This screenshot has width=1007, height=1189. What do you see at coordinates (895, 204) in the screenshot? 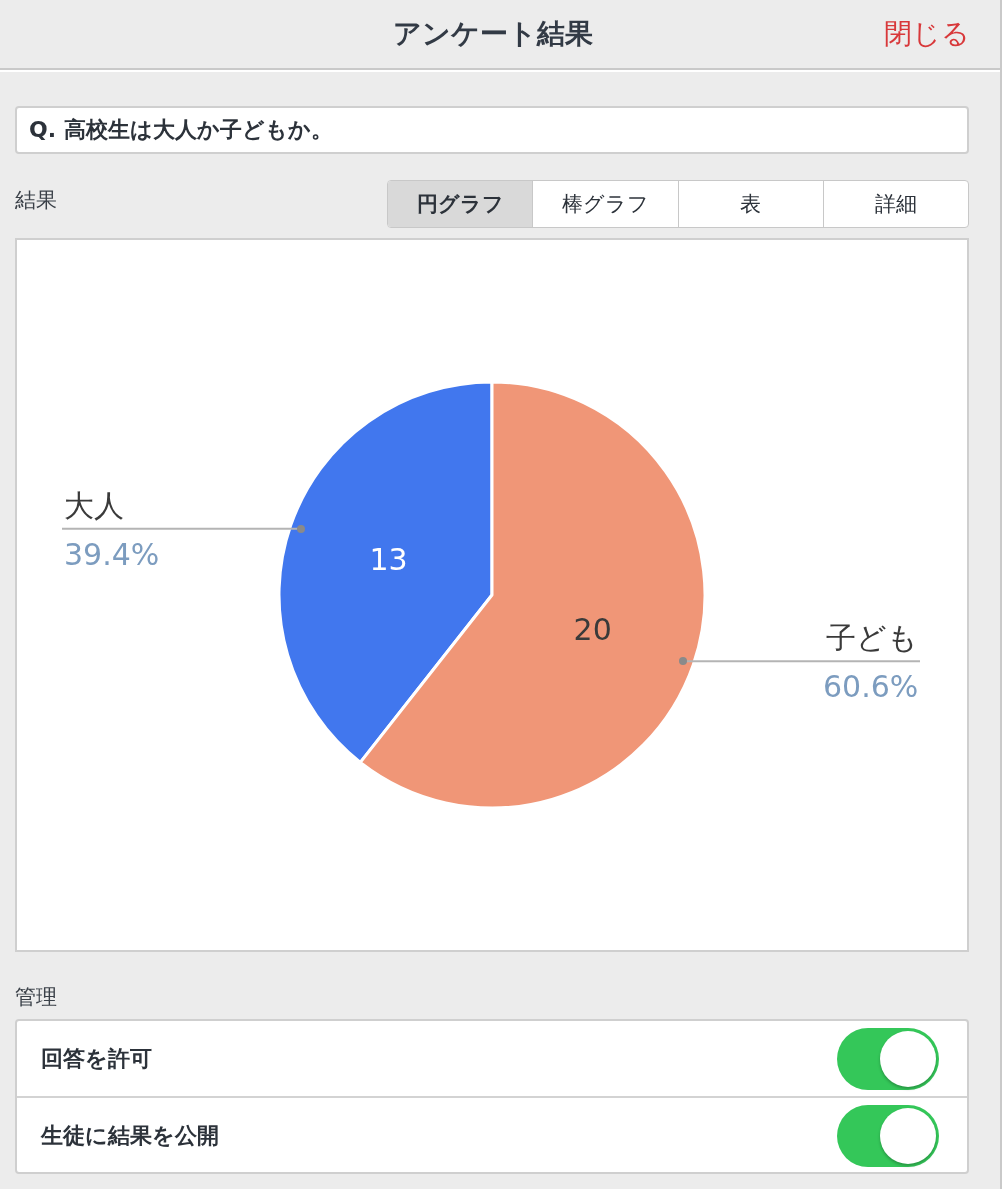
I see `tab-button: 詳細` at bounding box center [895, 204].